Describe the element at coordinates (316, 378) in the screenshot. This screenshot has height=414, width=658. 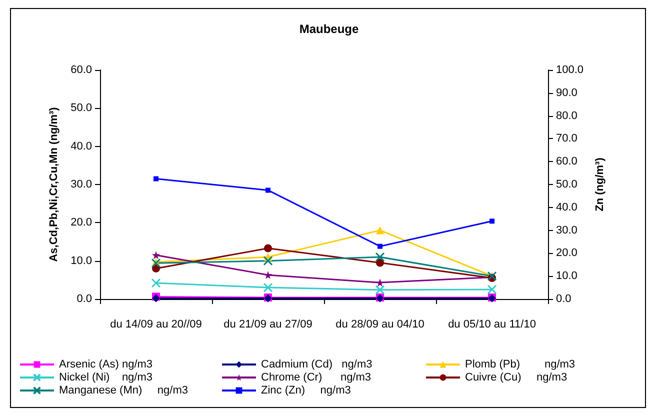
I see `legend-label: Chrome (Cr) ng/m3` at that location.